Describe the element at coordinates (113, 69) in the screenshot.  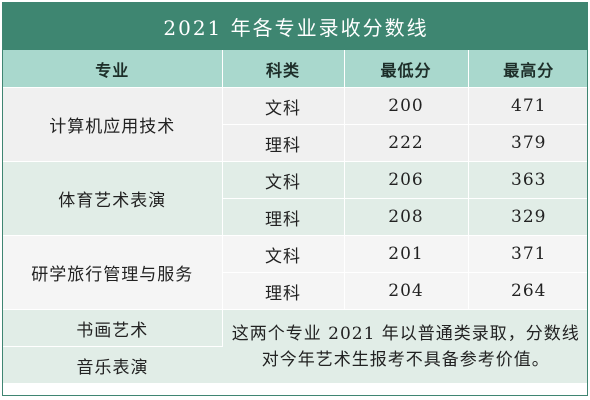
I see `header-major: 专业` at that location.